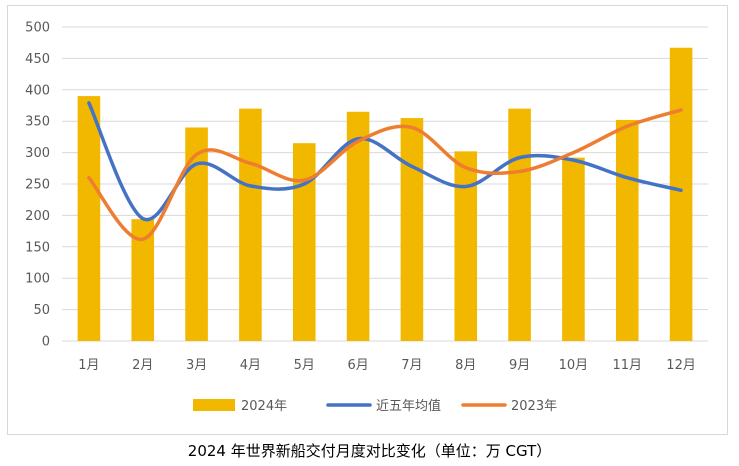 The image size is (739, 466). What do you see at coordinates (465, 365) in the screenshot?
I see `x-tick-label: 8月` at bounding box center [465, 365].